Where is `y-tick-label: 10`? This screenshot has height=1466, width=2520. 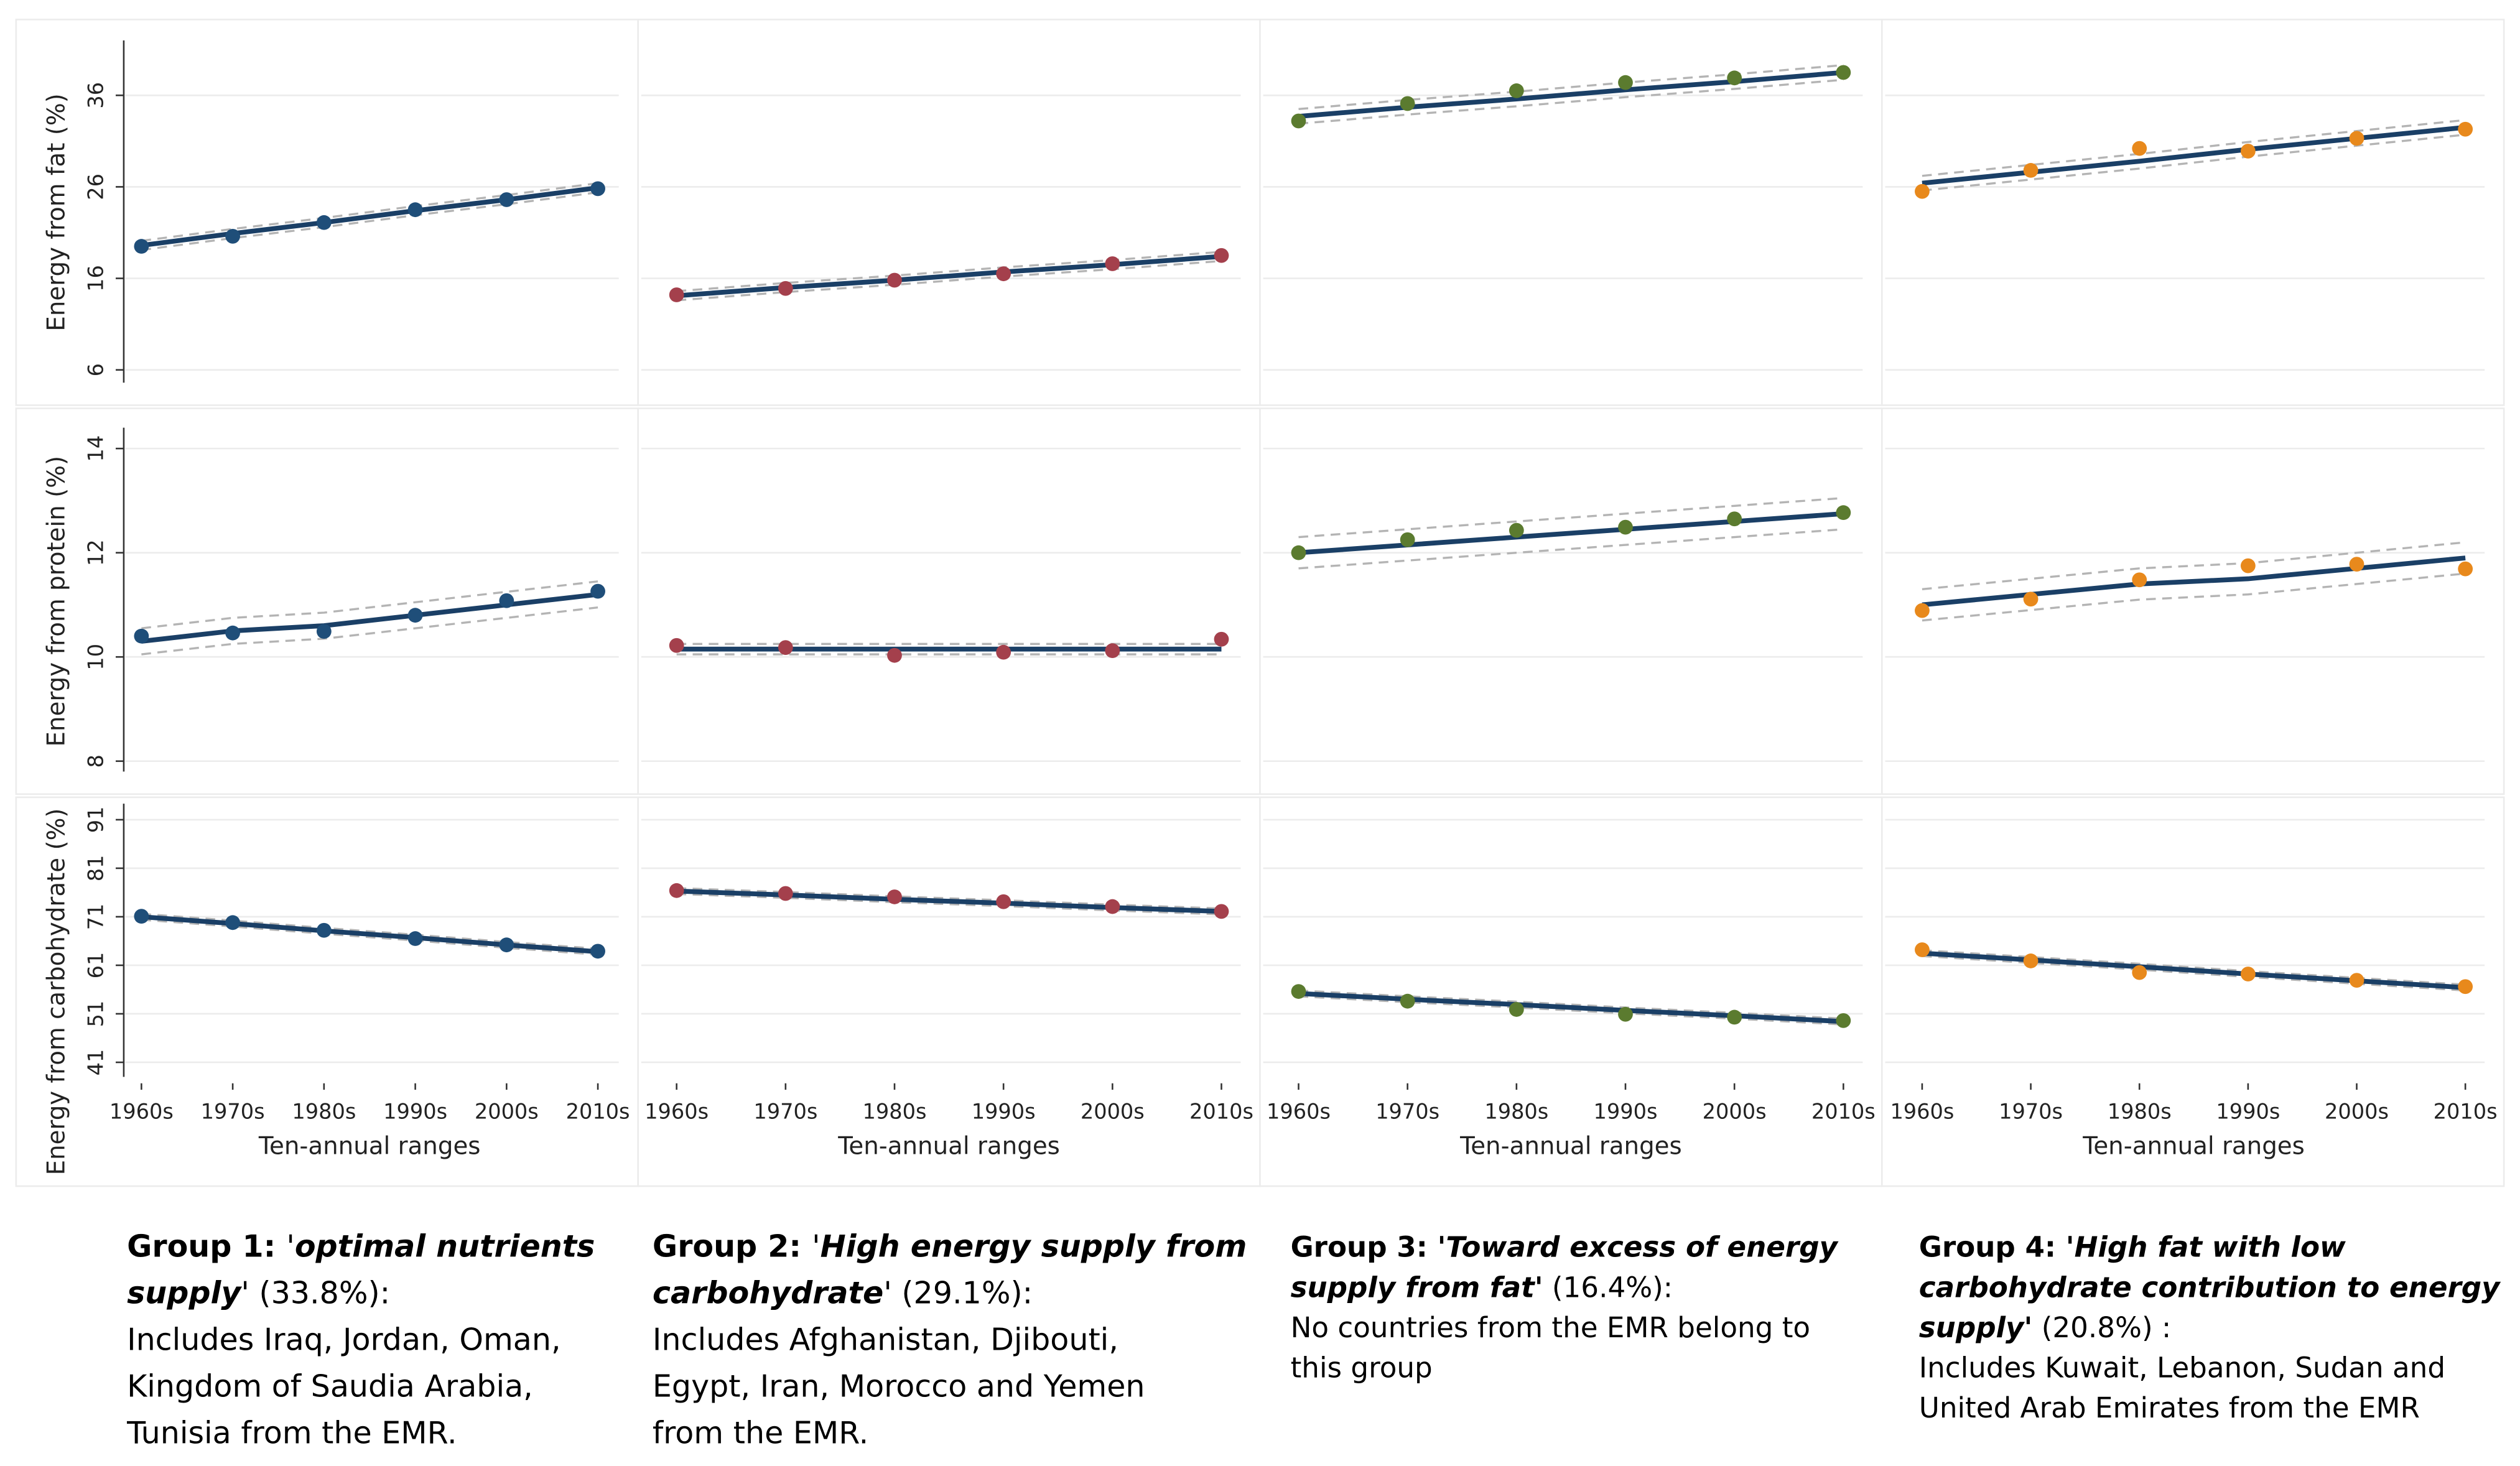 y-tick-label: 10 is located at coordinates (95, 657).